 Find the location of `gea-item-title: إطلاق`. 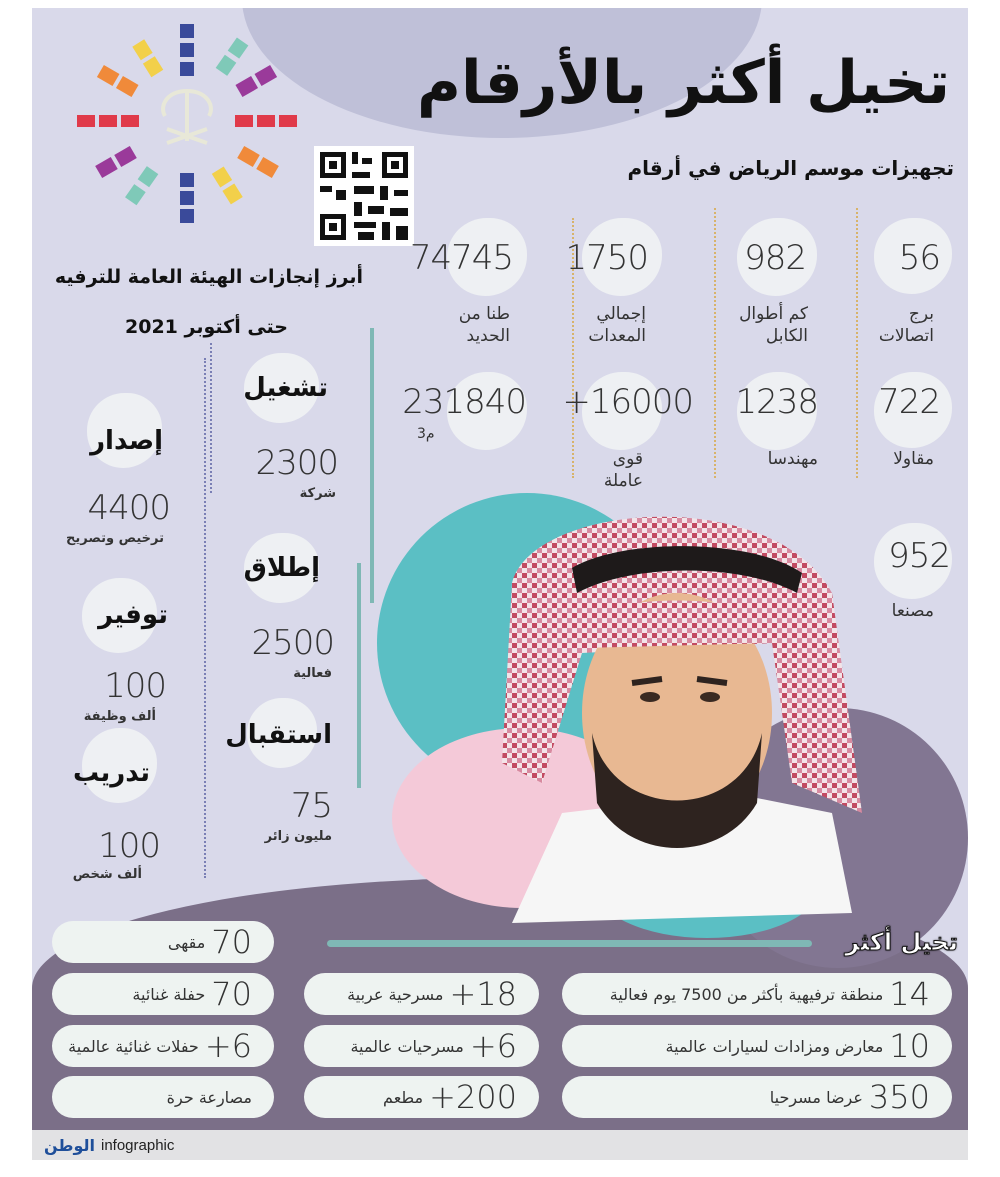

gea-item-title: إطلاق is located at coordinates (281, 568).